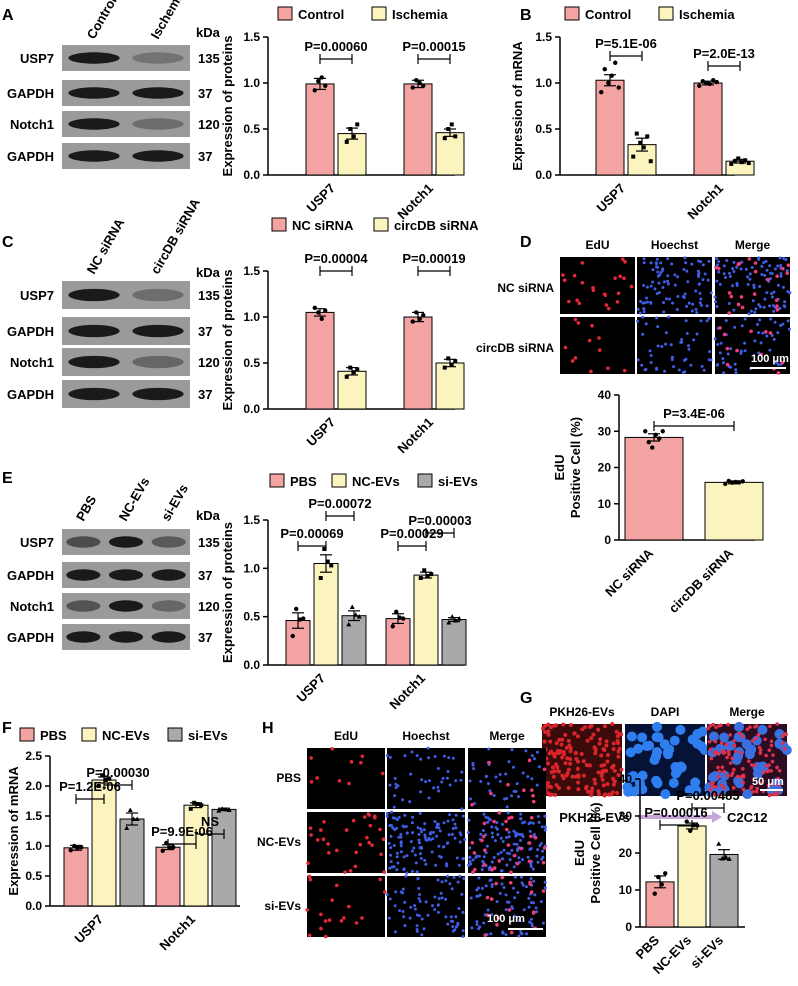  What do you see at coordinates (168, 20) in the screenshot?
I see `blot-lane-label: Ischemia` at bounding box center [168, 20].